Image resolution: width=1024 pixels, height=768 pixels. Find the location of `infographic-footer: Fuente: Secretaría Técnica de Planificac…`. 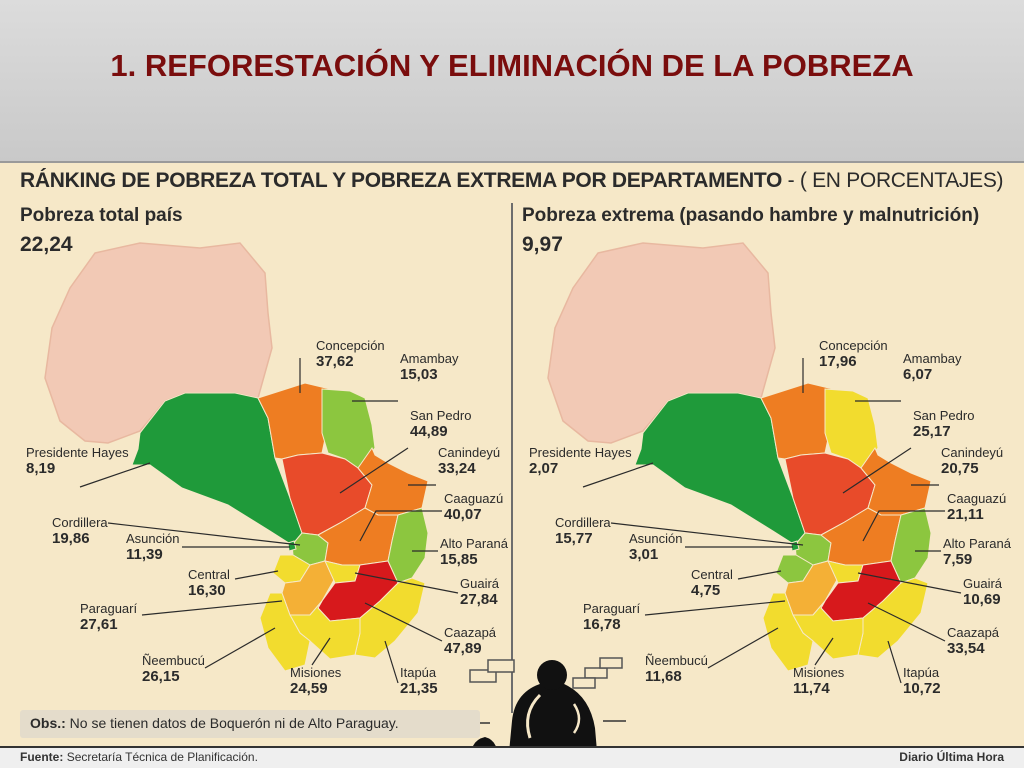

infographic-footer: Fuente: Secretaría Técnica de Planificac… is located at coordinates (512, 757).